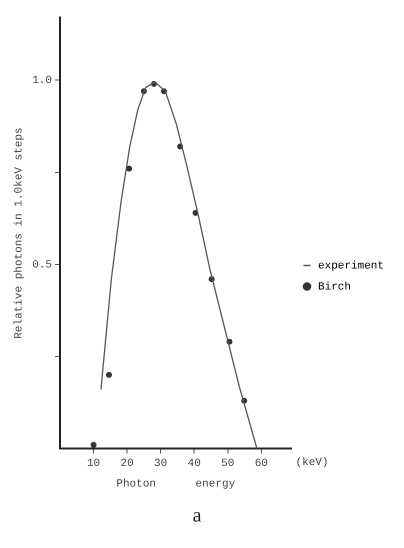  I want to click on legend-label: Birch, so click(335, 287).